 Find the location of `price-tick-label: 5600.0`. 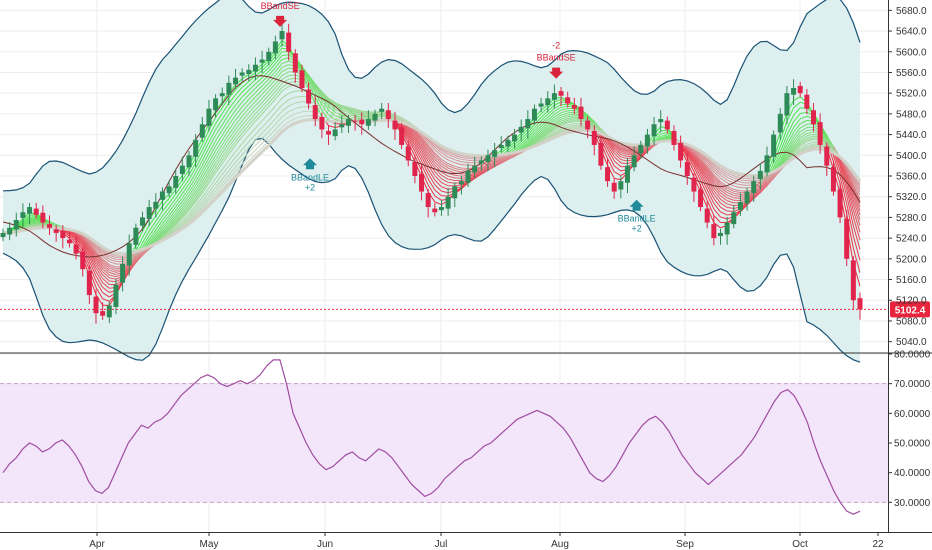

price-tick-label: 5600.0 is located at coordinates (911, 52).